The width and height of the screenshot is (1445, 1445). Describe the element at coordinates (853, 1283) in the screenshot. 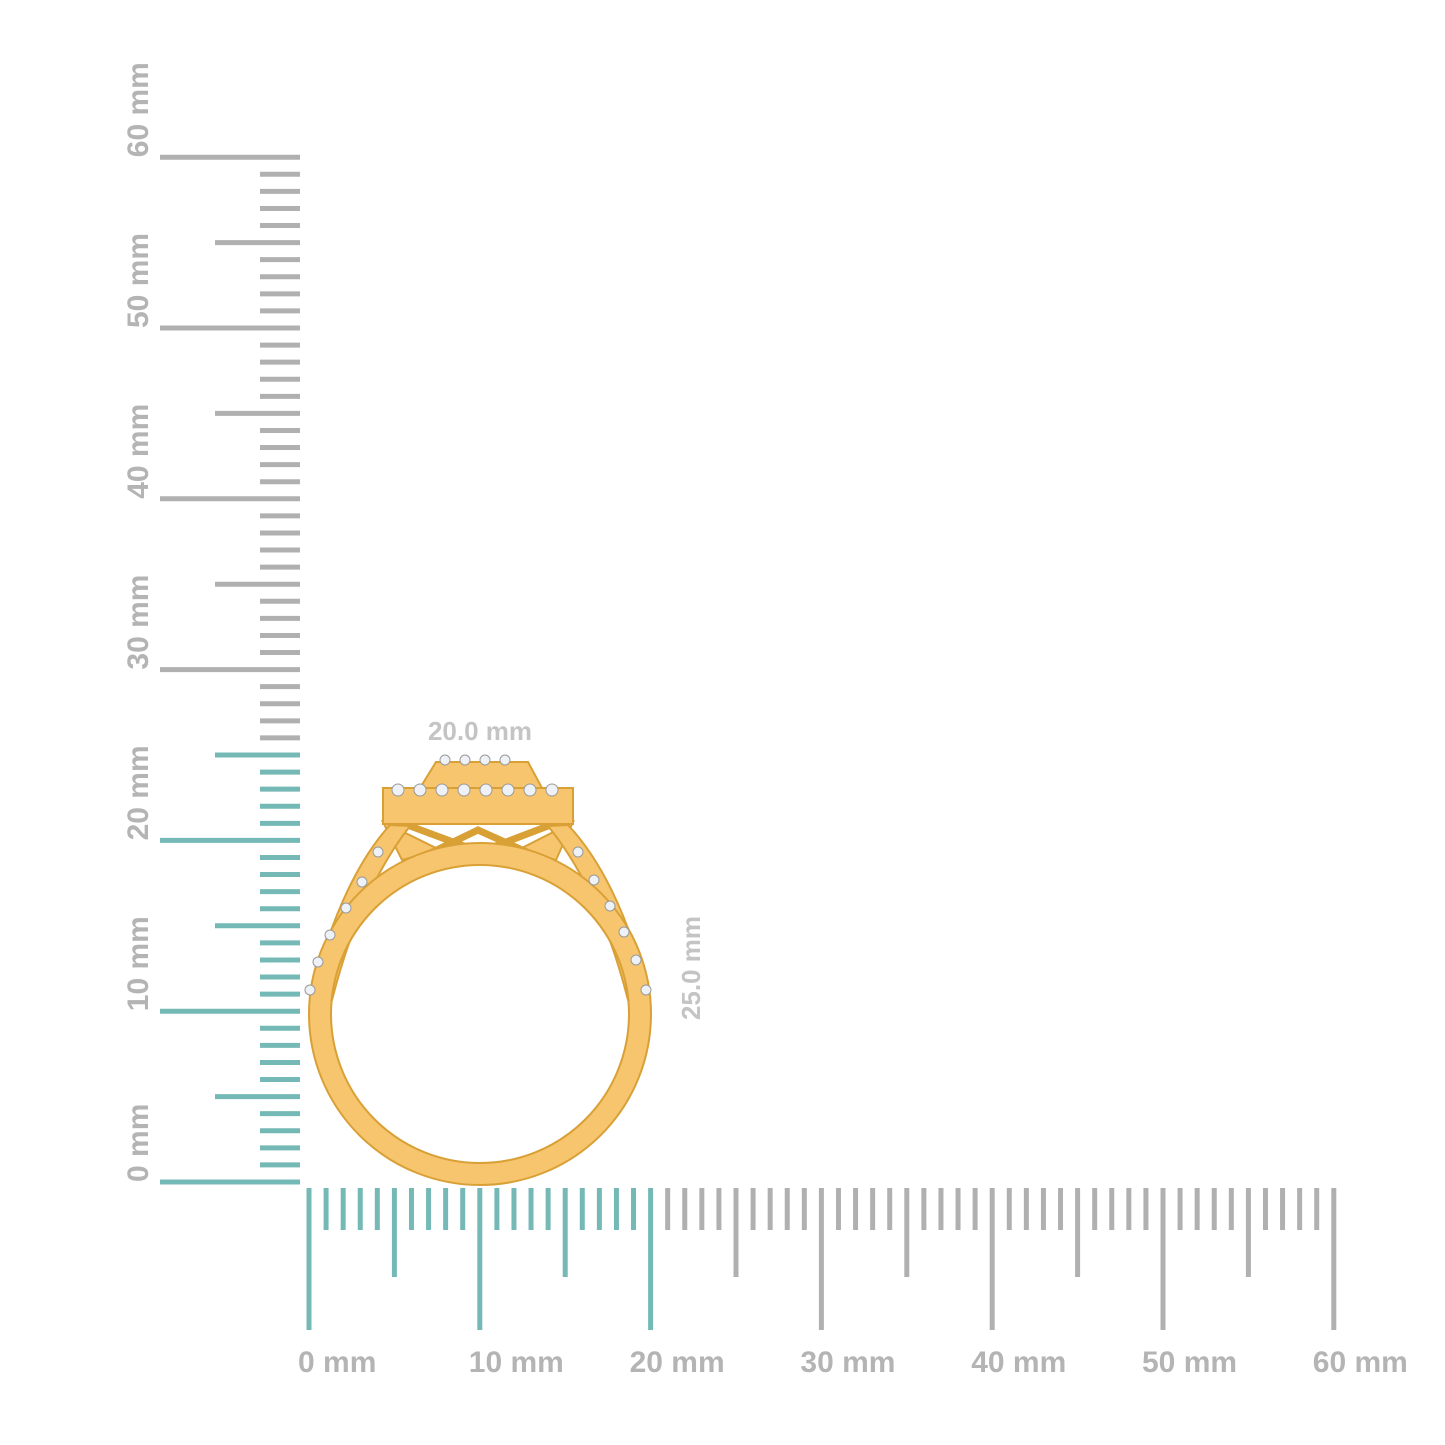

I see `horizontal-ruler: 0 mm 10 mm 20 mm 30 mm 40 mm 50 mm 60 mm` at that location.